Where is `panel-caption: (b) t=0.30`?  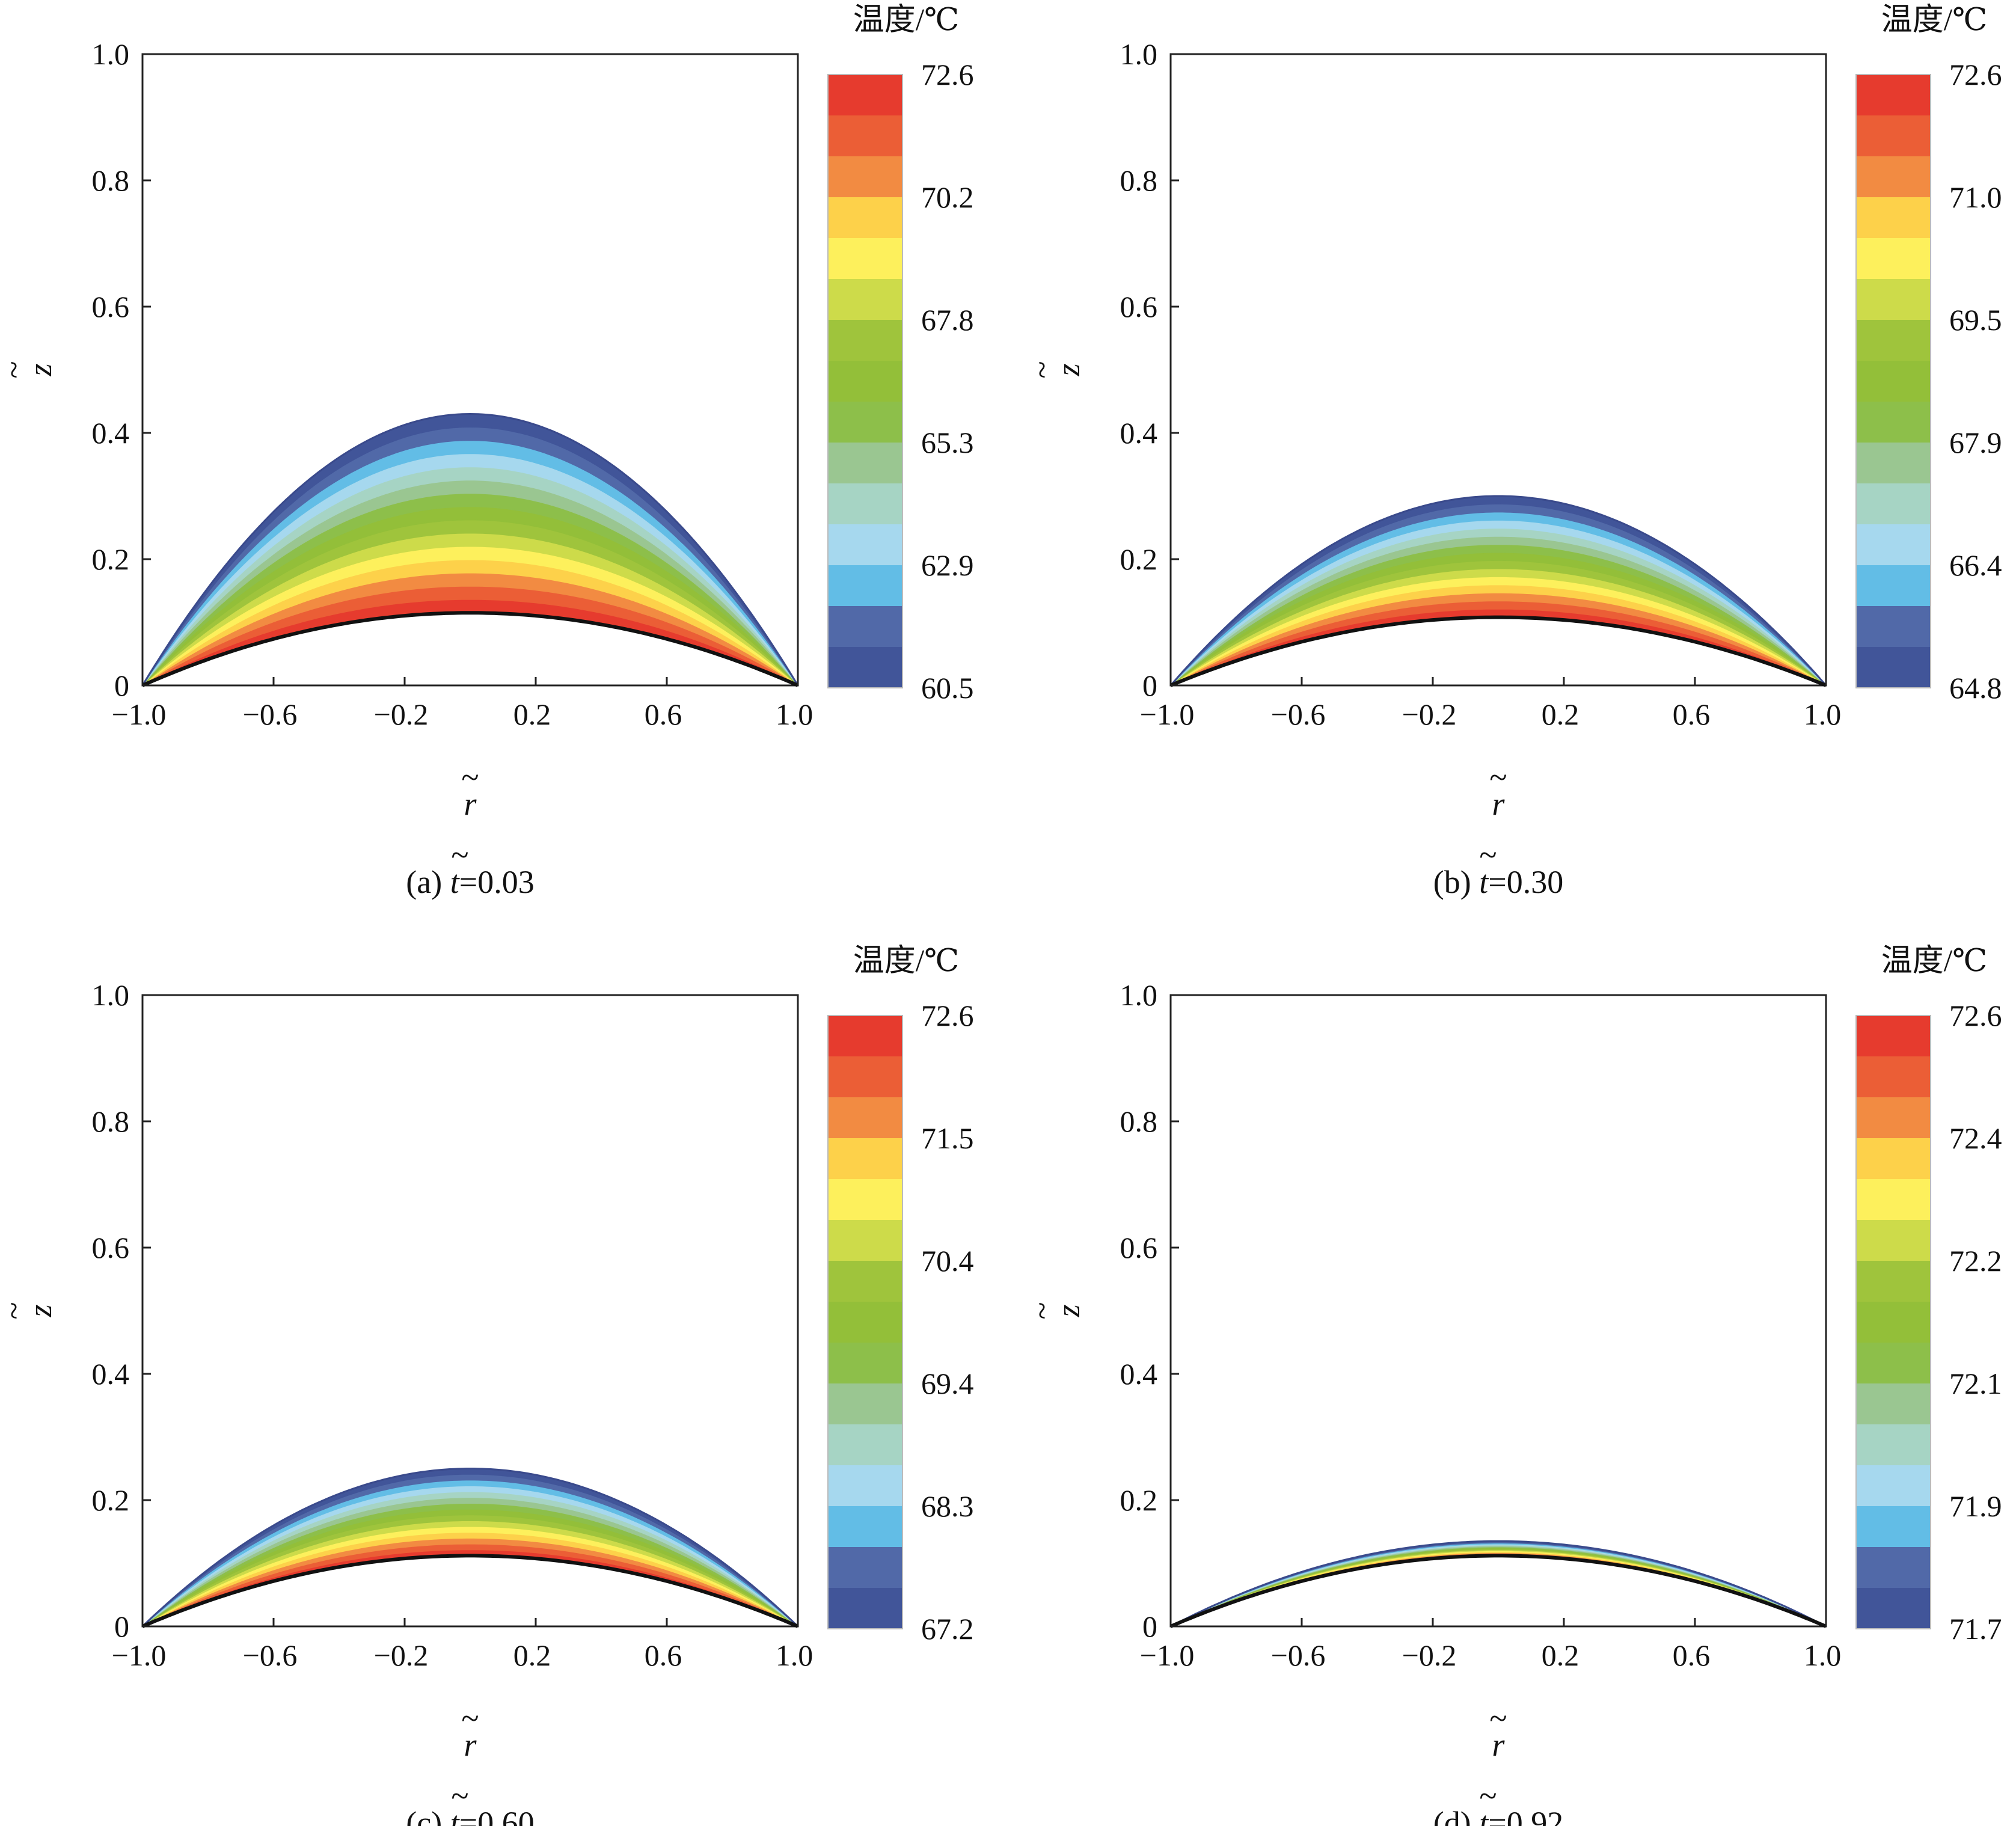
panel-caption: (b) t=0.30 is located at coordinates (1498, 882).